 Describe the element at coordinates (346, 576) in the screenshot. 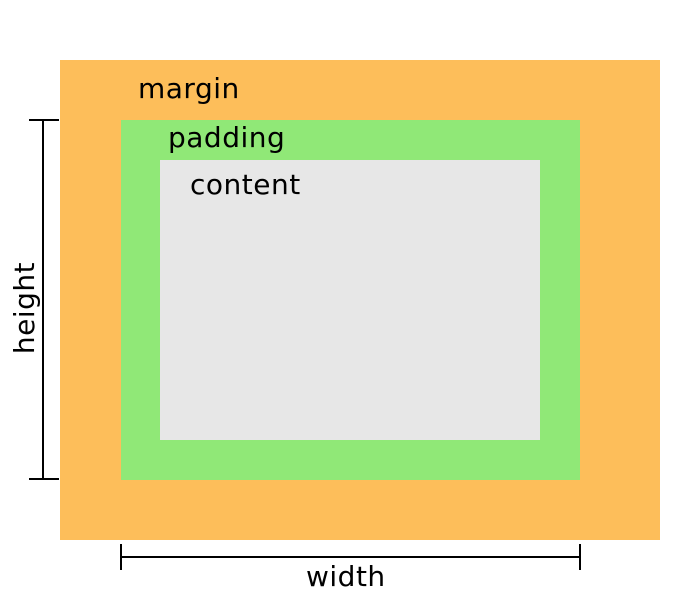

I see `width-label: width` at that location.